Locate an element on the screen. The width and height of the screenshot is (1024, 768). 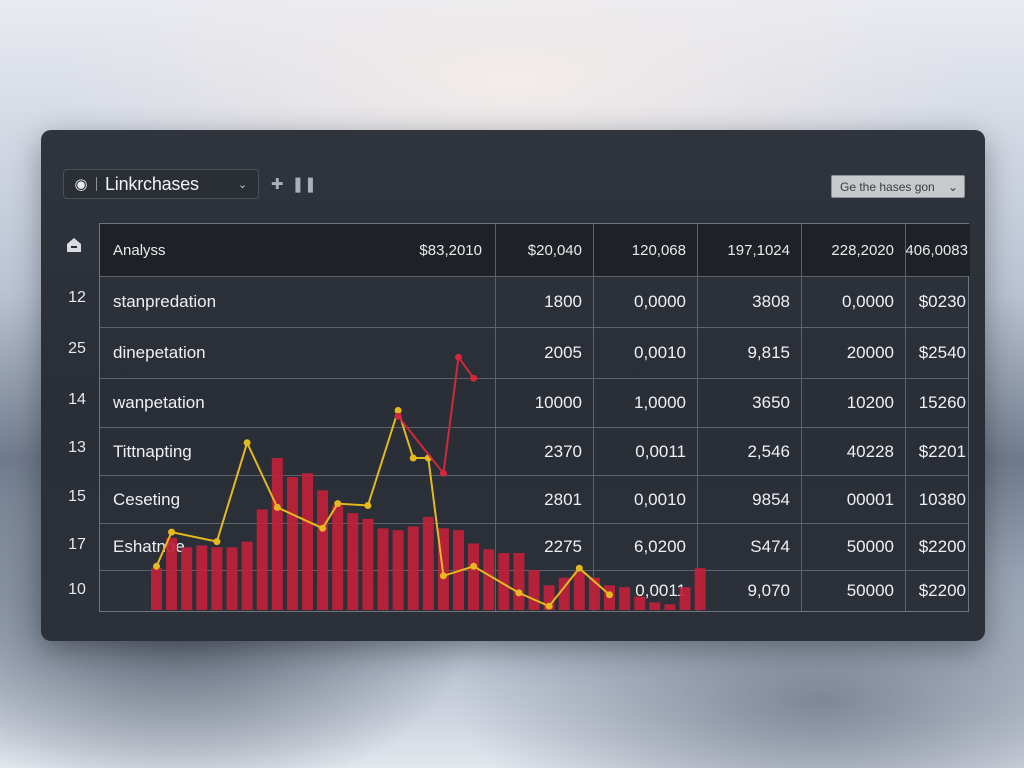
account-selector-label: Linkrchases is located at coordinates (152, 183).